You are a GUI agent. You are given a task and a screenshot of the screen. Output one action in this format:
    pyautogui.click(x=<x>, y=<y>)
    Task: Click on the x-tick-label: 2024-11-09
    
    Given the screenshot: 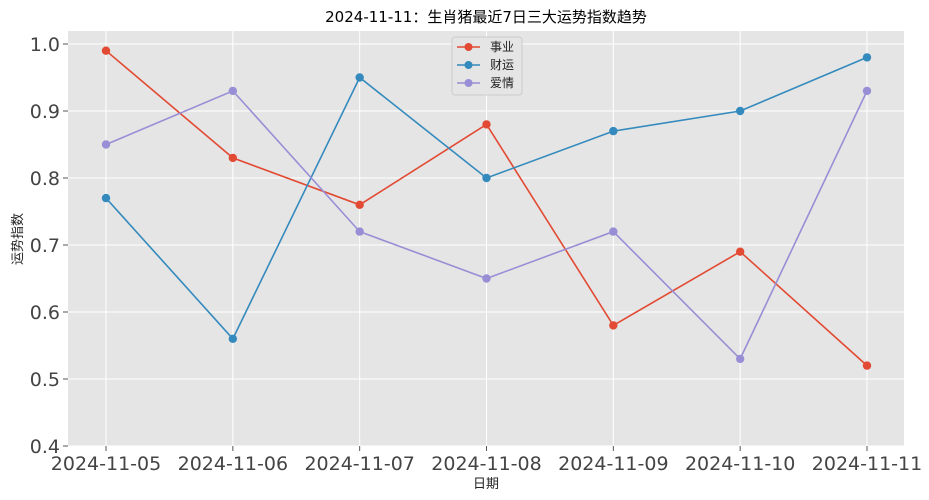 What is the action you would take?
    pyautogui.click(x=613, y=464)
    